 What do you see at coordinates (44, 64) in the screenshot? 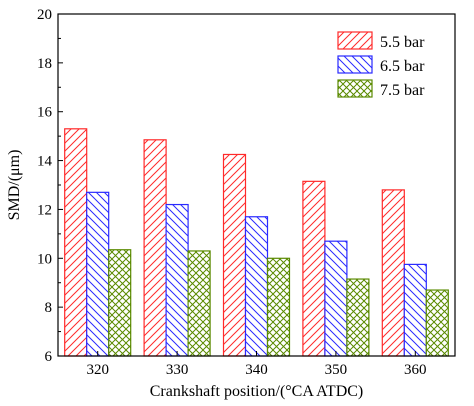
I see `y-tick-label: 18` at bounding box center [44, 64].